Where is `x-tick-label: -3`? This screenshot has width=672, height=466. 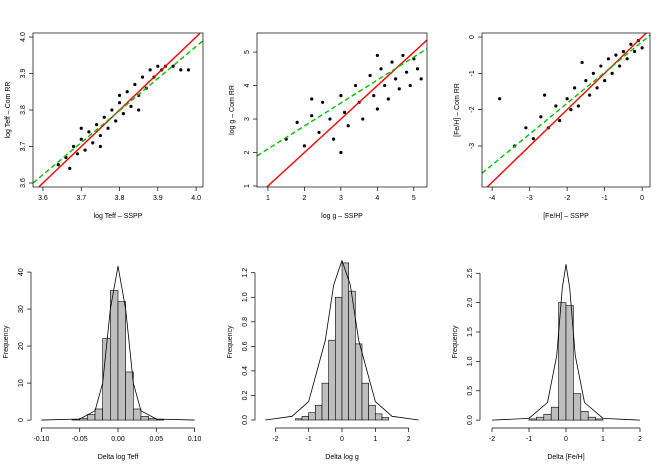 x-tick-label: -3 is located at coordinates (530, 198).